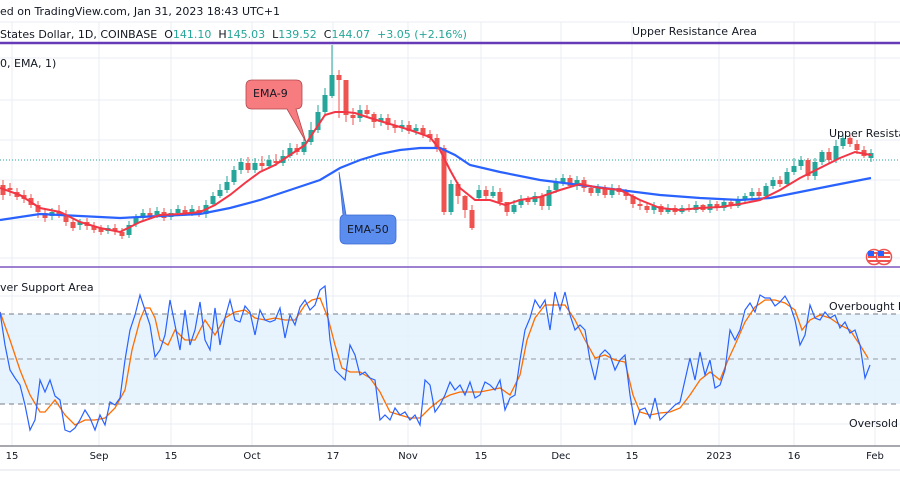 The image size is (900, 500). What do you see at coordinates (192, 34) in the screenshot?
I see `open-value: 141.10` at bounding box center [192, 34].